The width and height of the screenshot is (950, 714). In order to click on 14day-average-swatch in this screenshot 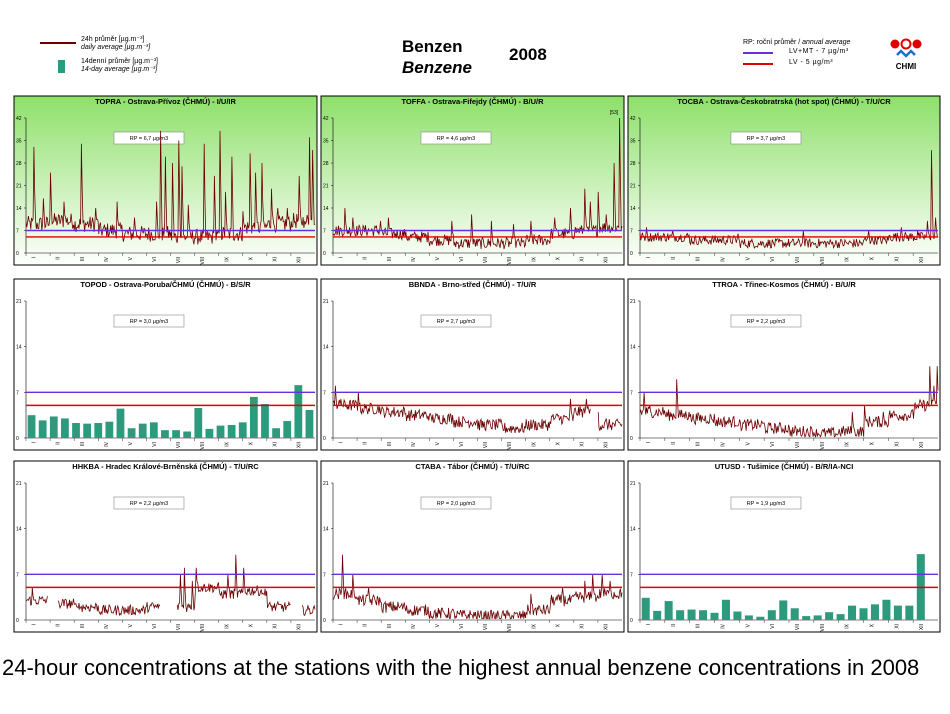, I will do `click(61, 66)`.